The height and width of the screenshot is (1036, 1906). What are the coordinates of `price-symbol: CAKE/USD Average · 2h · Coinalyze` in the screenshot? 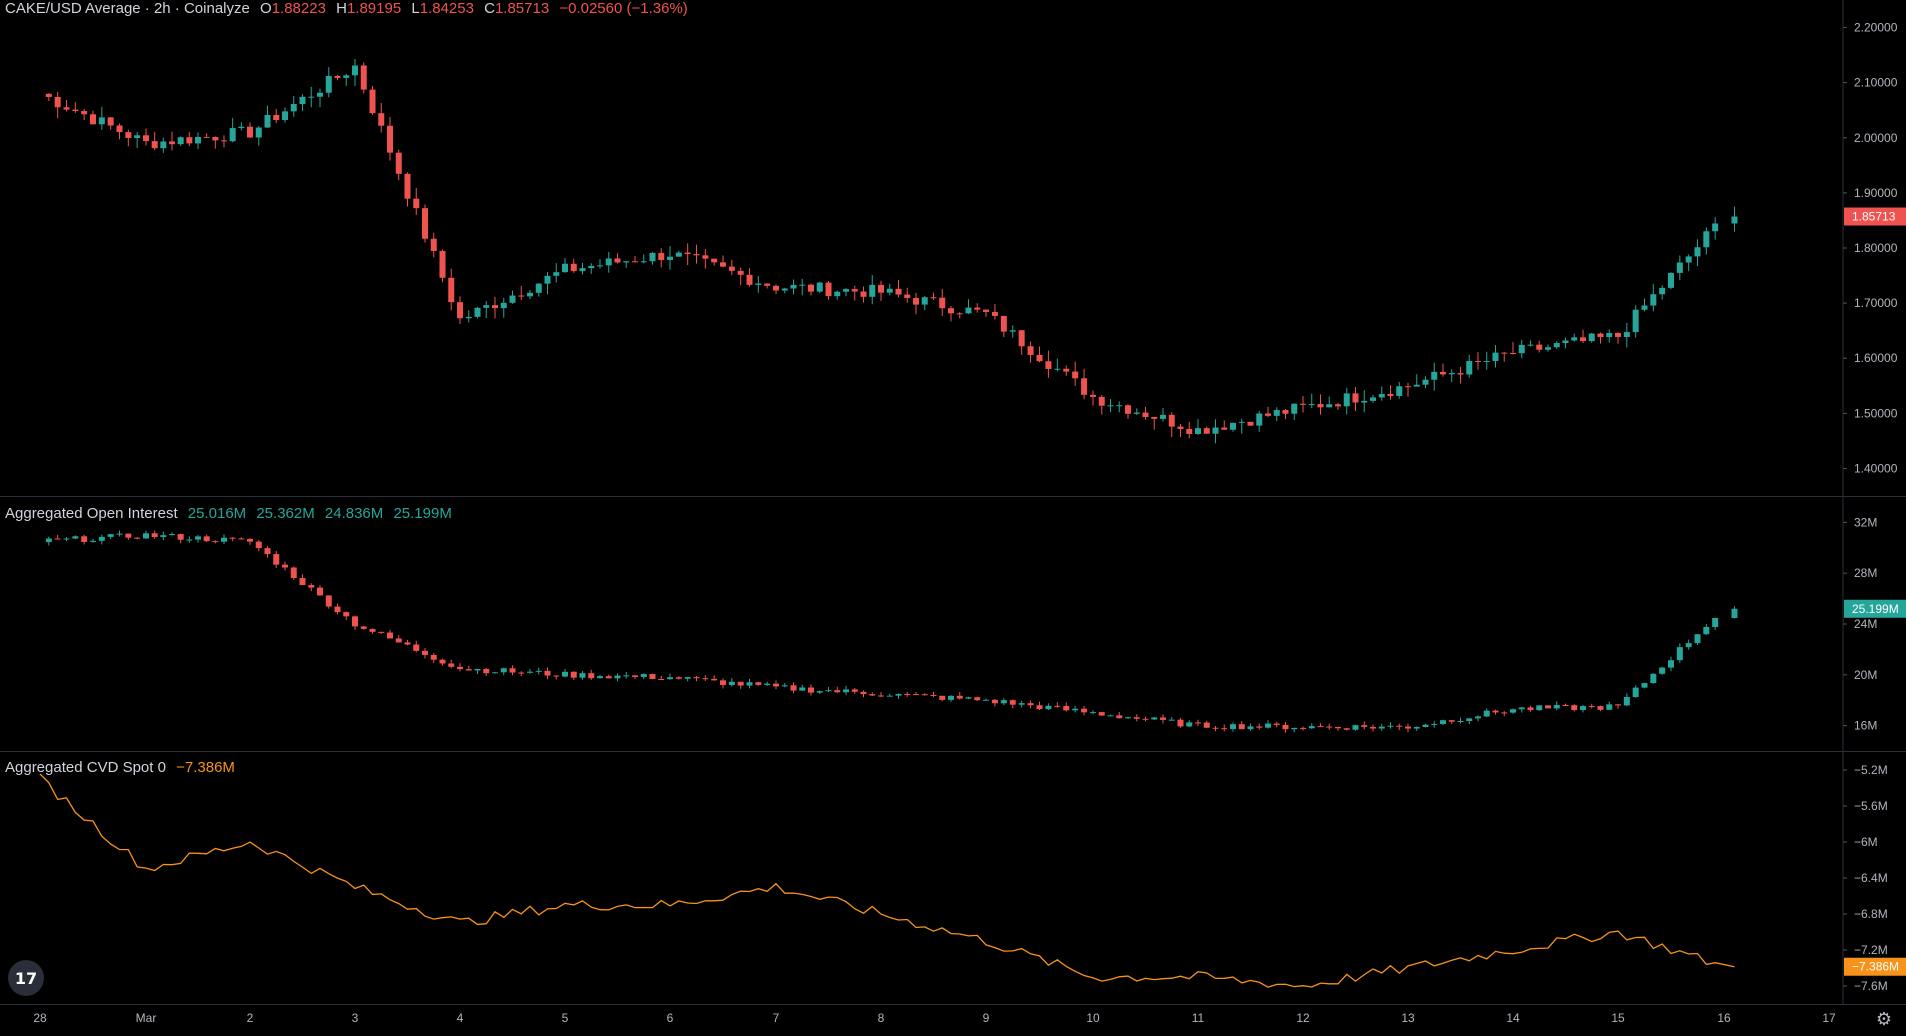 It's located at (127, 8).